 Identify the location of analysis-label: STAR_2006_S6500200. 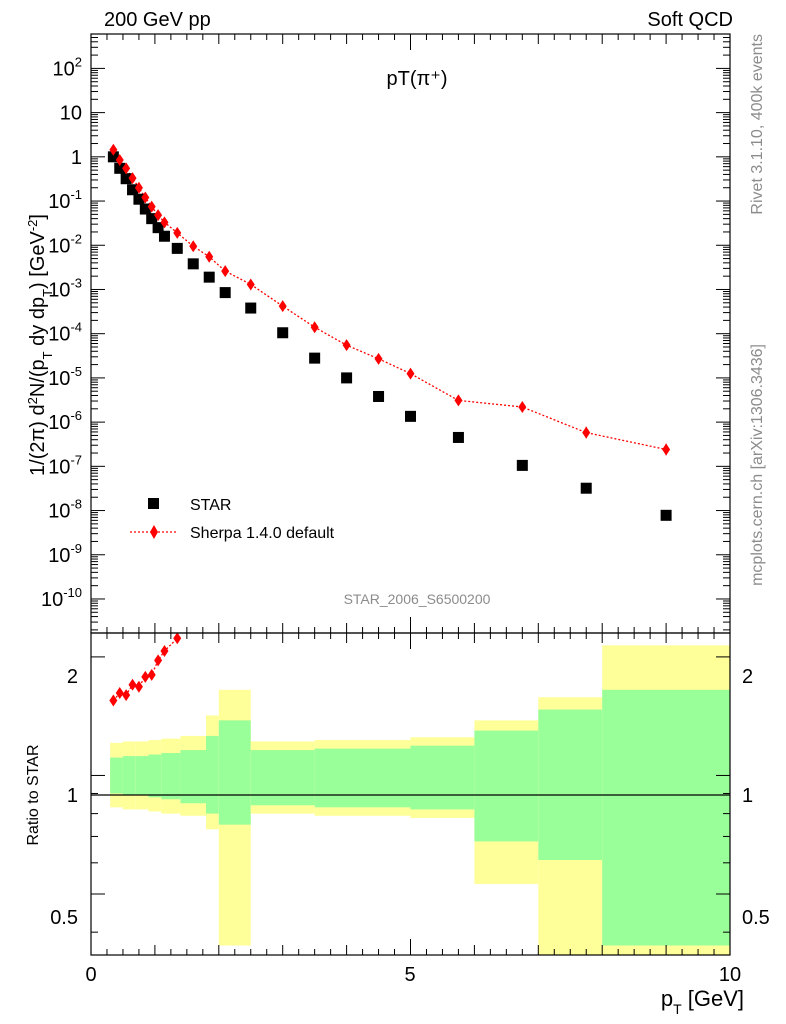
(417, 599).